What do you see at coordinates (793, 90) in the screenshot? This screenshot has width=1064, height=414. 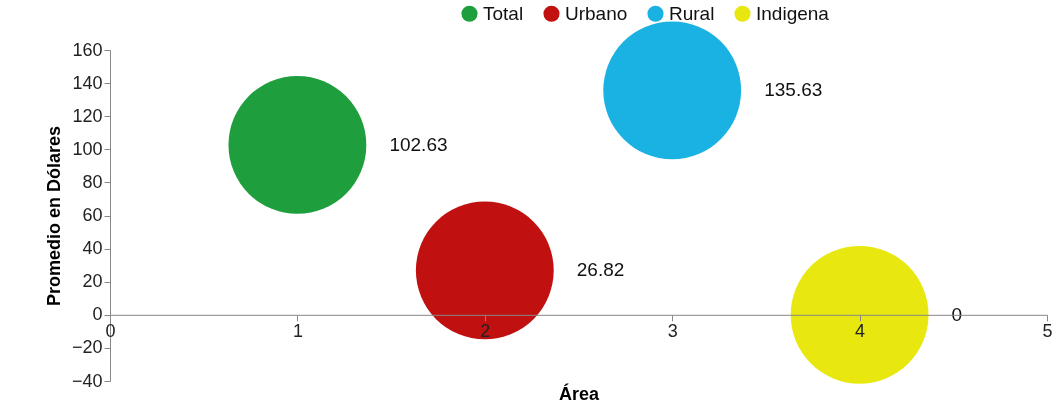 I see `data-label: 135.63` at bounding box center [793, 90].